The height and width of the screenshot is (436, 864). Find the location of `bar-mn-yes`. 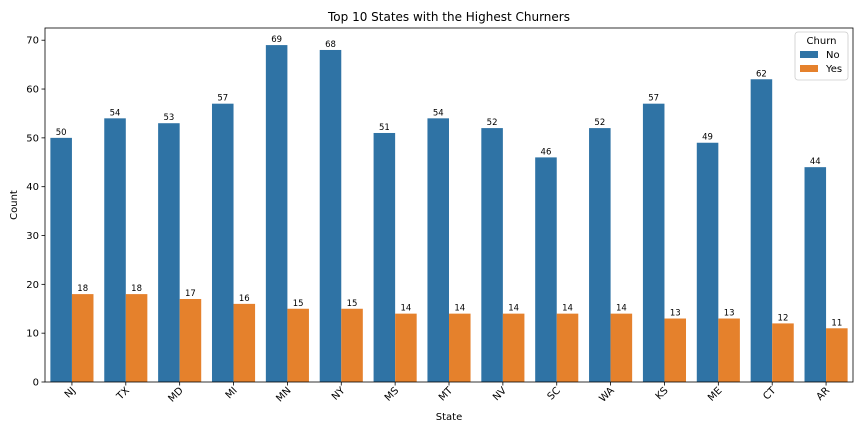

bar-mn-yes is located at coordinates (298, 345).